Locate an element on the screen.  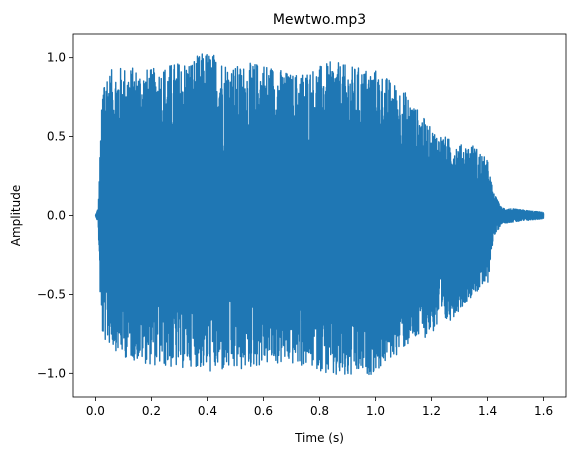
x-tick-label: 1.0 is located at coordinates (375, 411).